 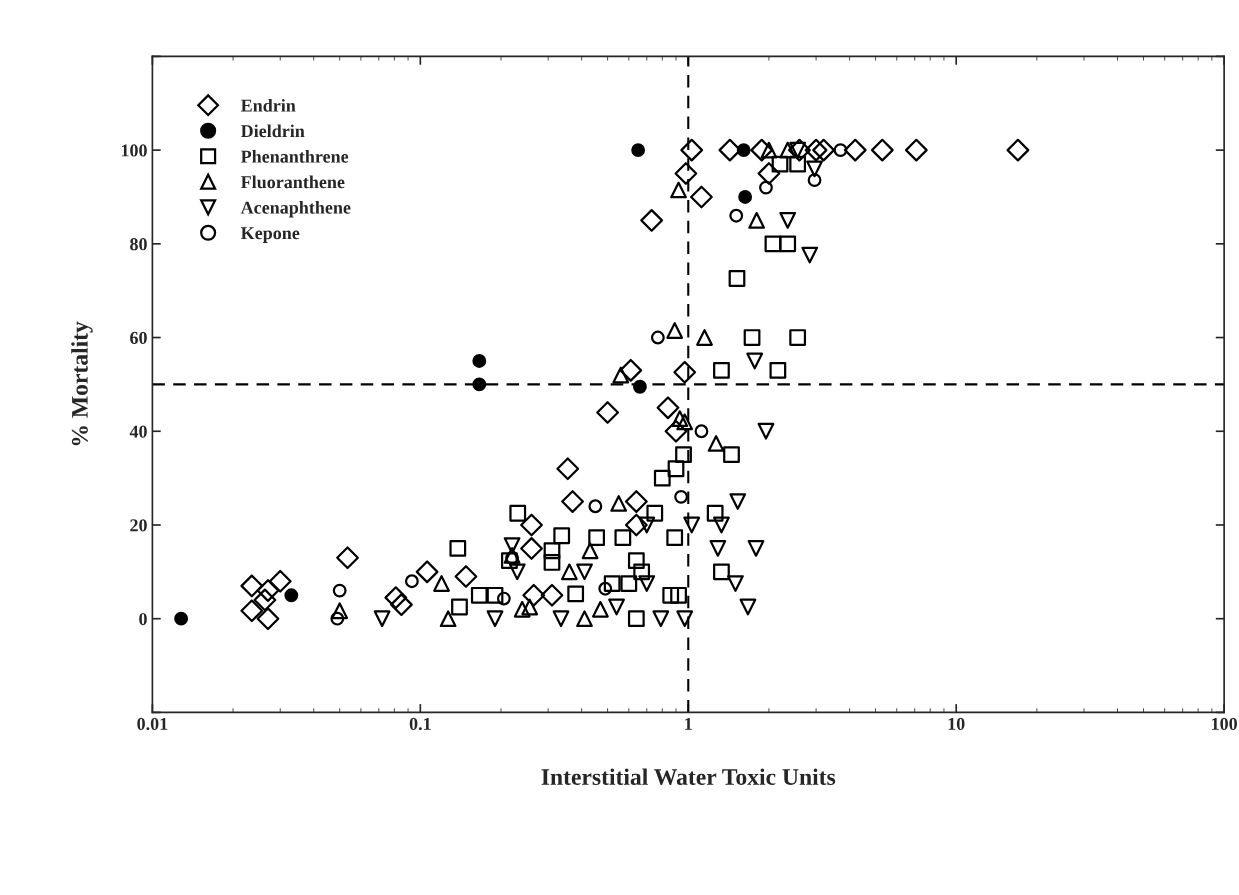 I want to click on legend-label: Kepone, so click(x=270, y=235).